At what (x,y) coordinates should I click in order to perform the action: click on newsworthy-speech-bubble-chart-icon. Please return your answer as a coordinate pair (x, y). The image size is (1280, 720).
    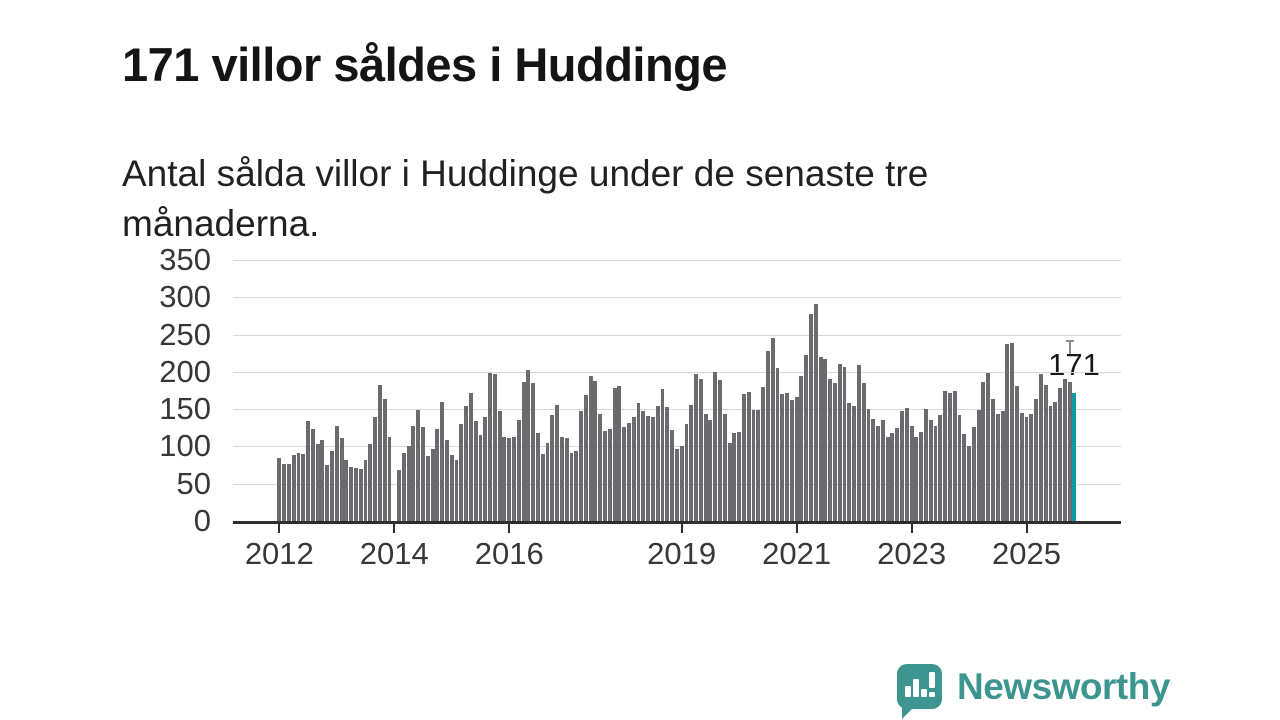
    Looking at the image, I should click on (919, 691).